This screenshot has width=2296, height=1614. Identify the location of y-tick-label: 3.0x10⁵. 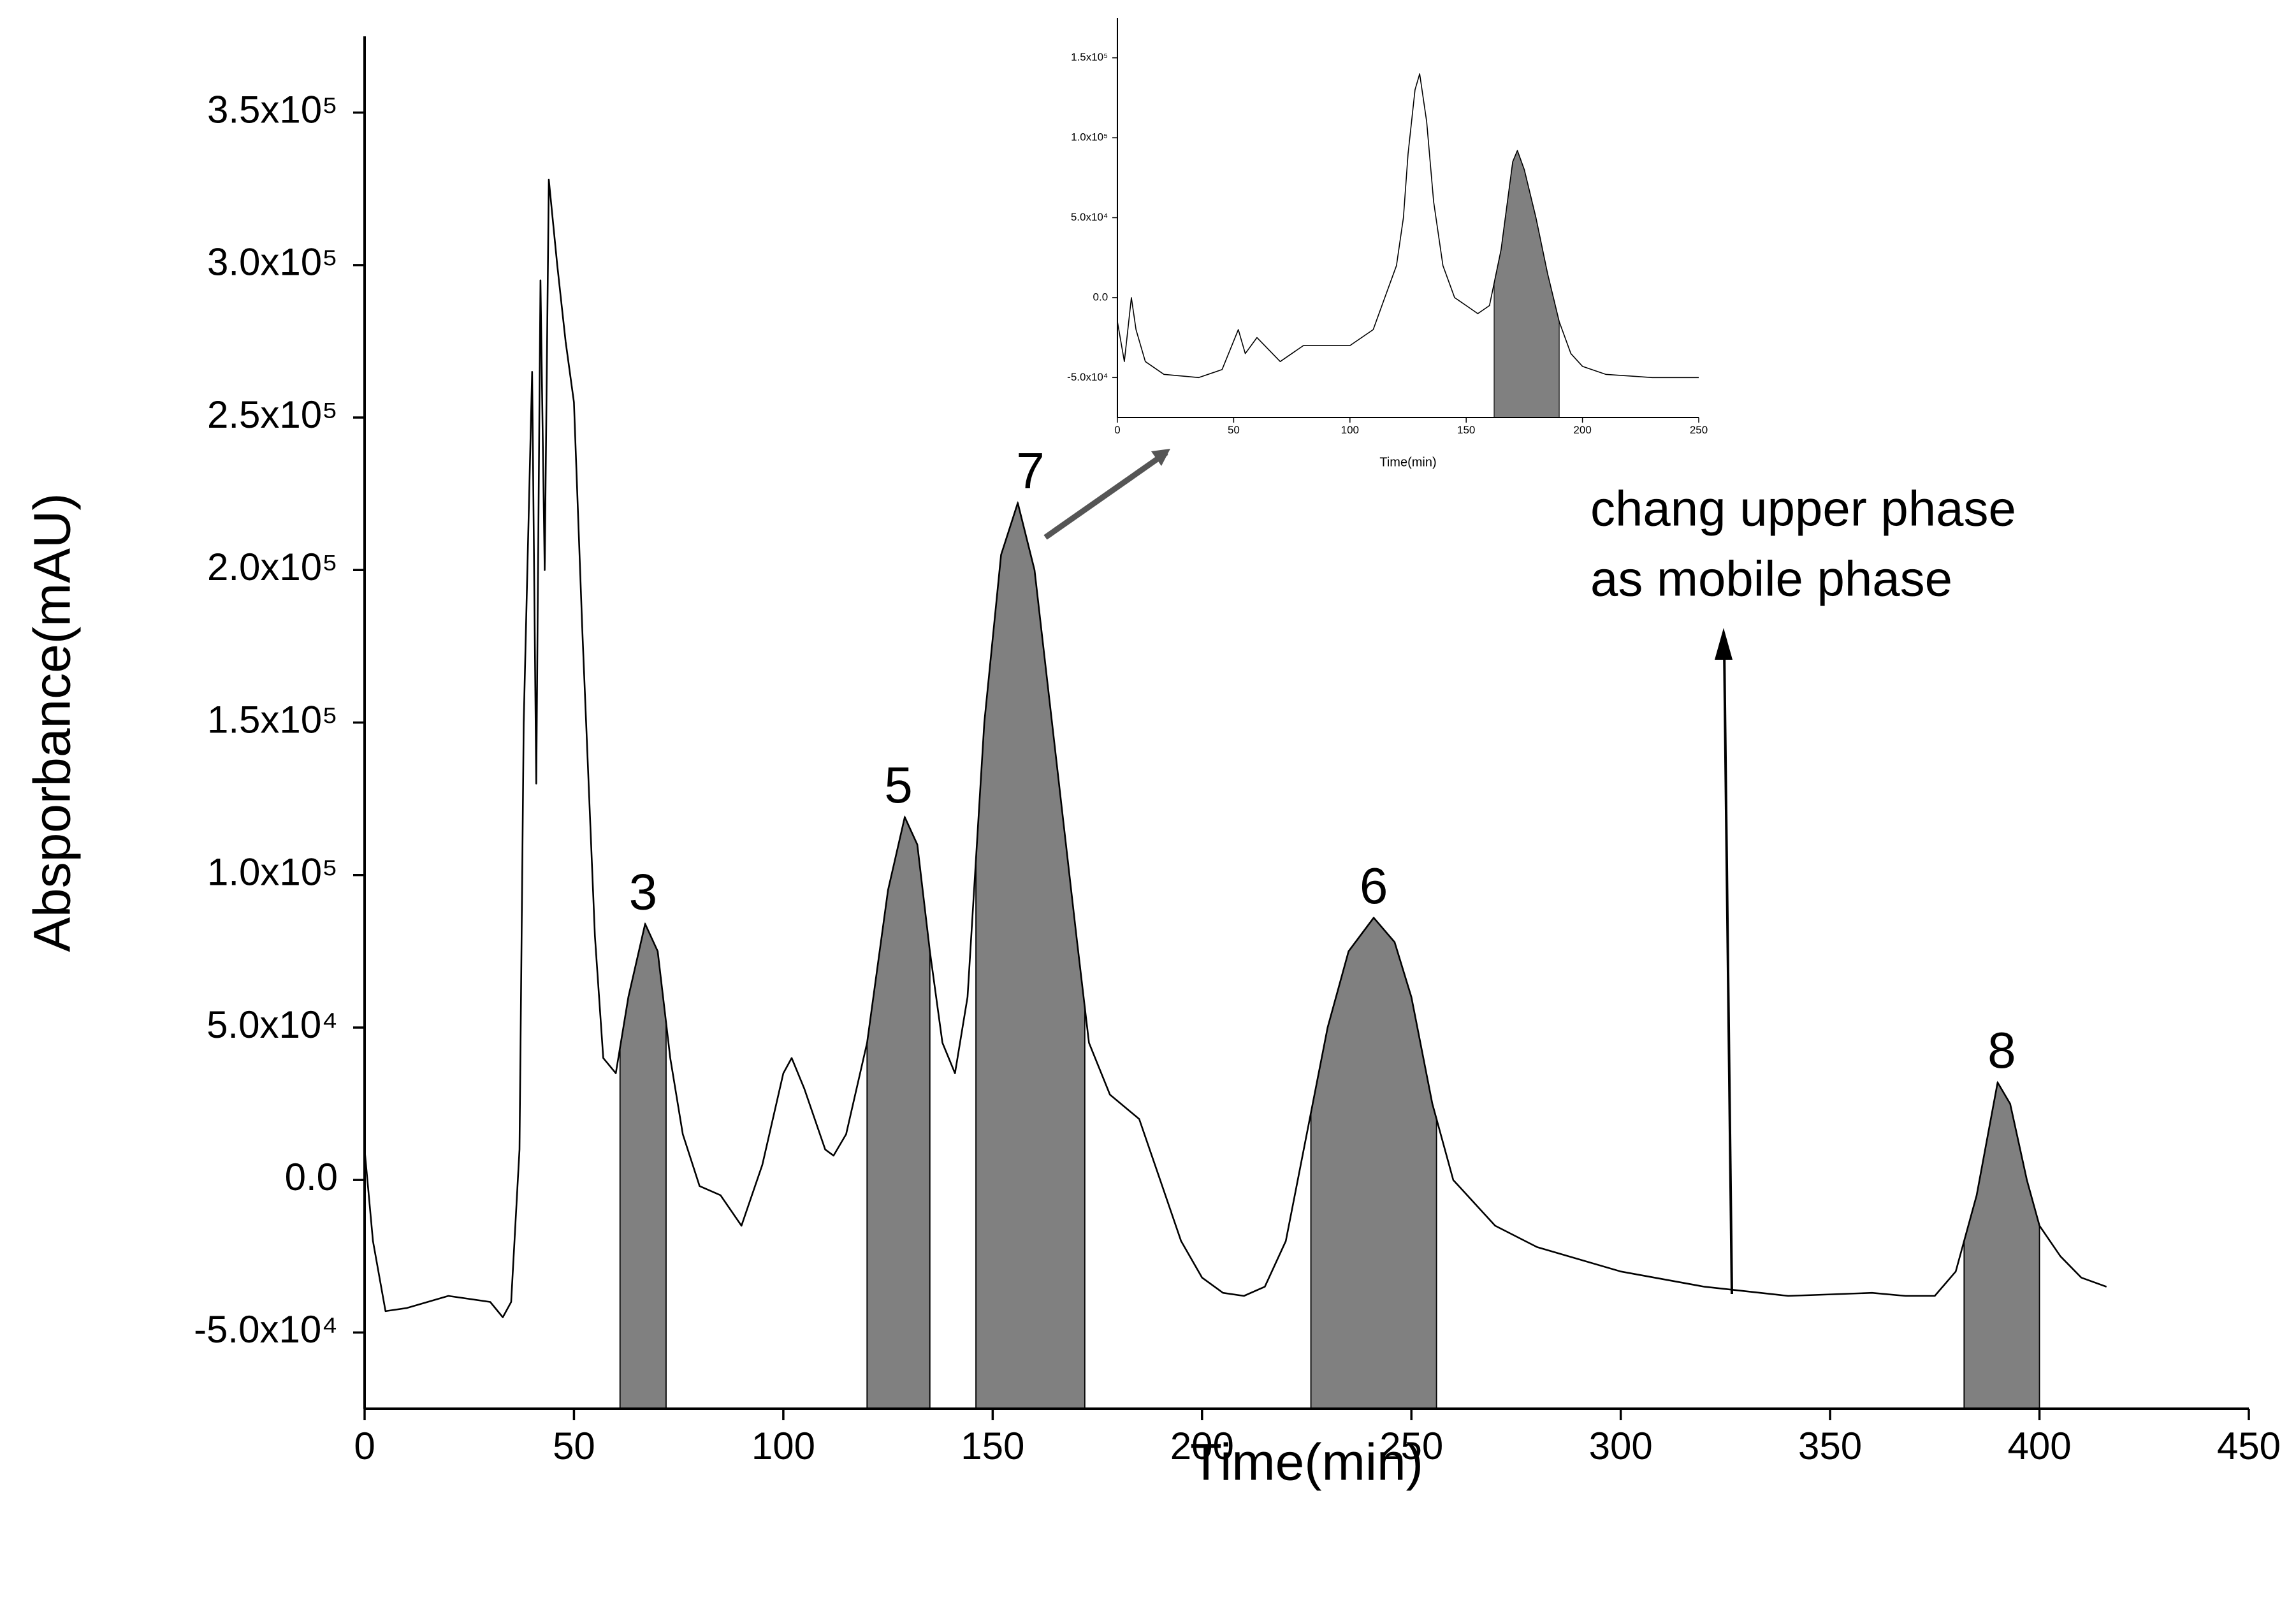
(272, 262).